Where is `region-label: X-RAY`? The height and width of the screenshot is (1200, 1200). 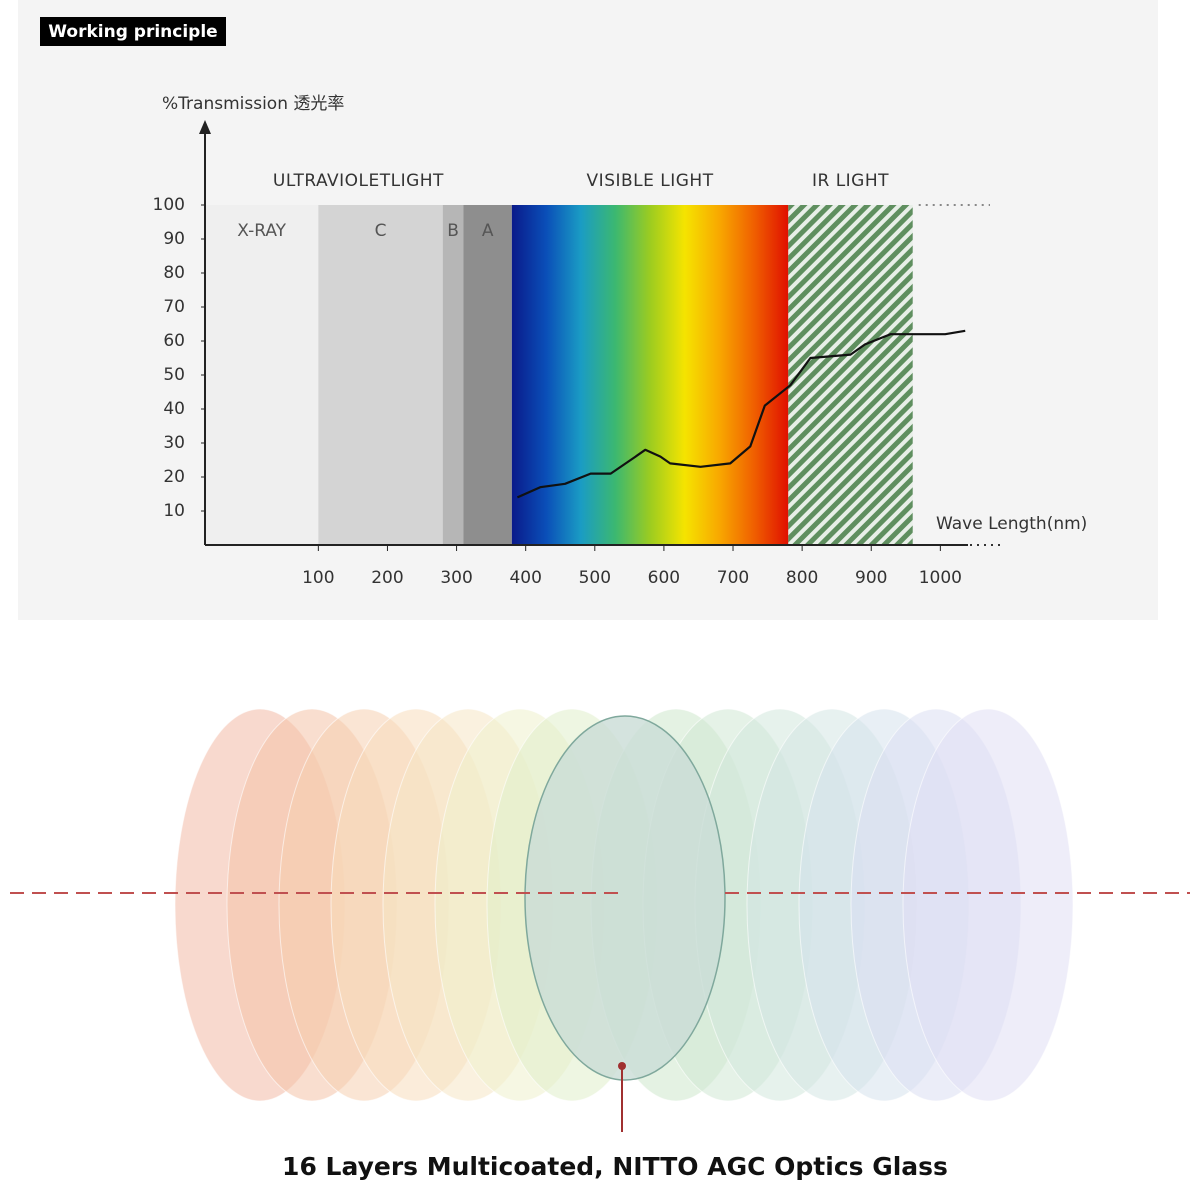 region-label: X-RAY is located at coordinates (261, 231).